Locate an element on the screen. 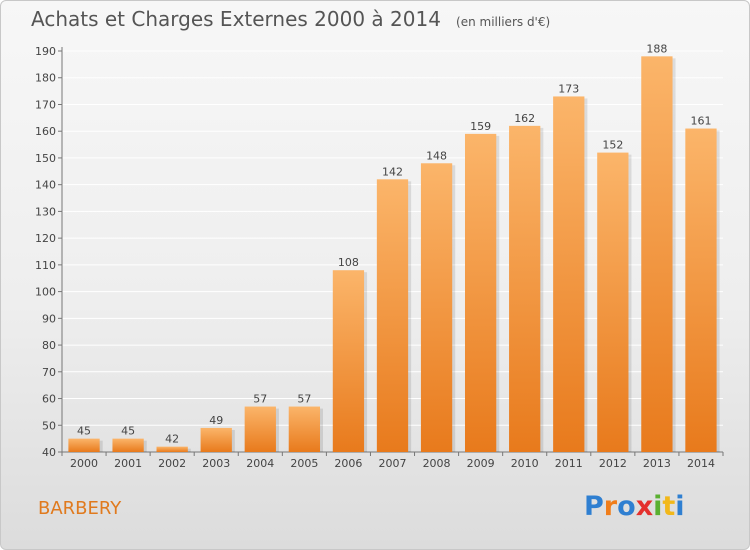 The width and height of the screenshot is (750, 550). y-tick-label: 170 is located at coordinates (45, 104).